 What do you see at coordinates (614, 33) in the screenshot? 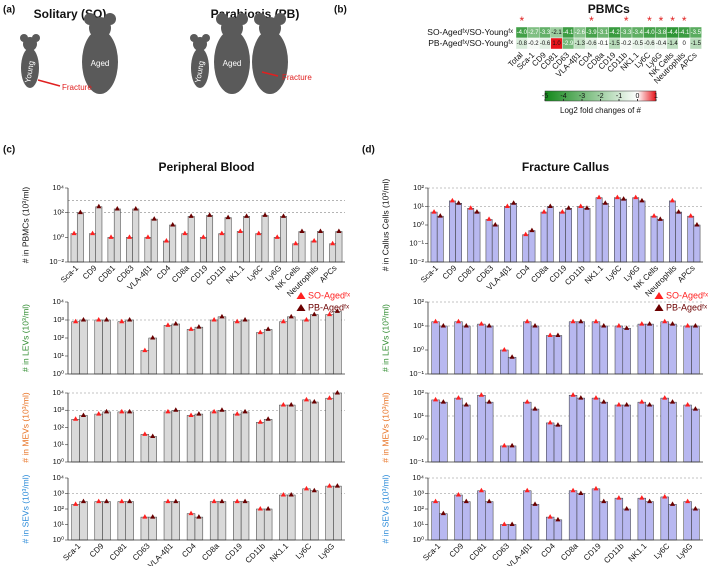
I see `cell-label: -4.2` at bounding box center [614, 33].